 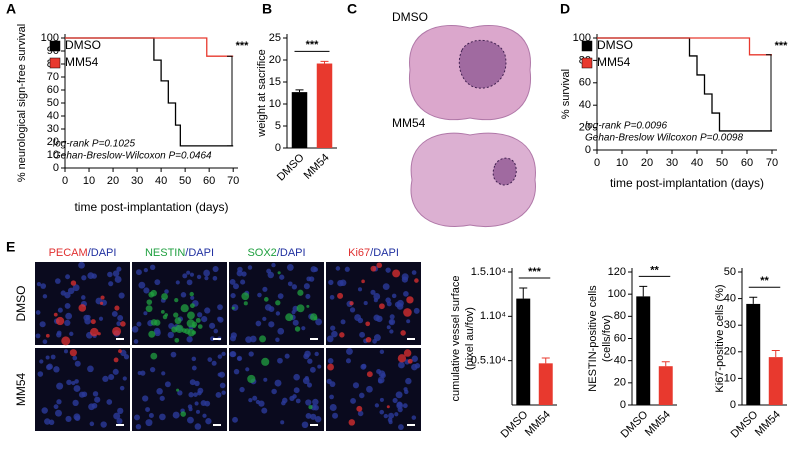 I want to click on panel-label: E, so click(x=10, y=247).